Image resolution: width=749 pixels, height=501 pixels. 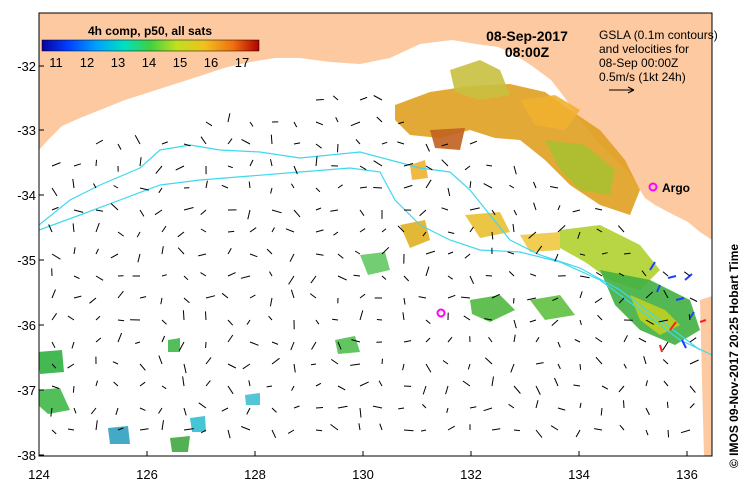 What do you see at coordinates (149, 62) in the screenshot?
I see `colorbar-tick: 14` at bounding box center [149, 62].